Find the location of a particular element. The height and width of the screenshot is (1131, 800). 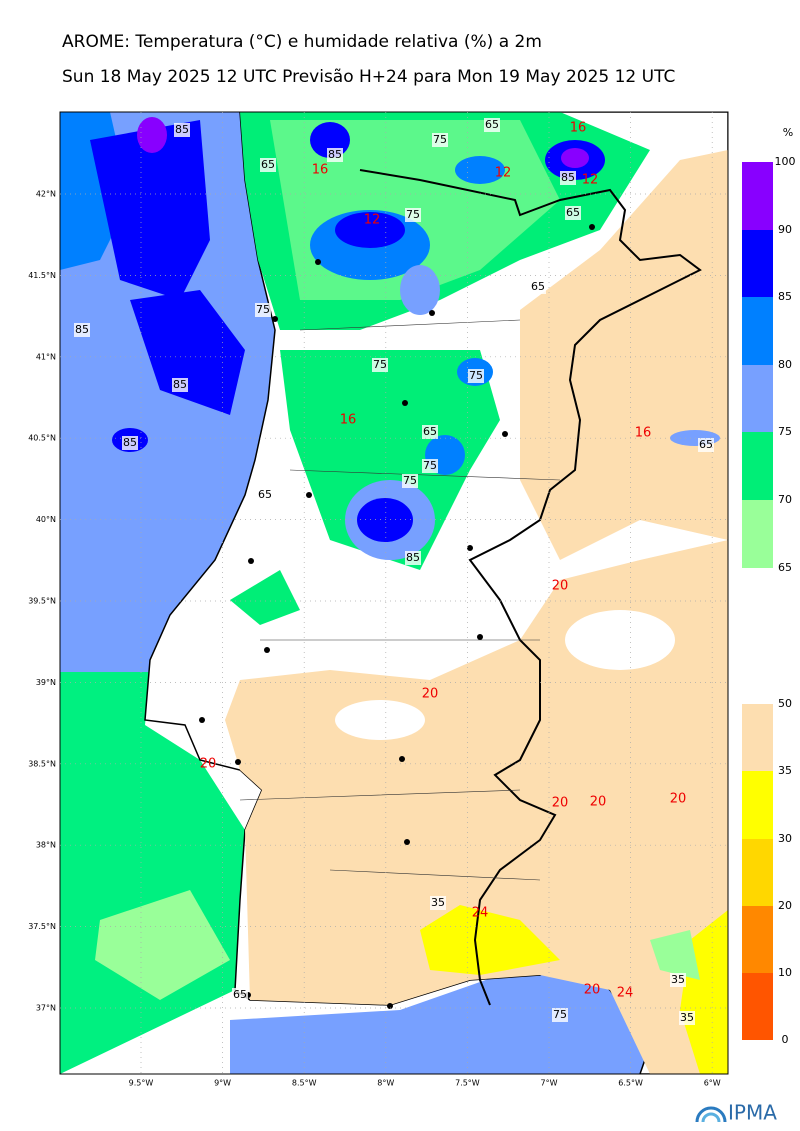

humidity-tick-label: 90 is located at coordinates (785, 229).